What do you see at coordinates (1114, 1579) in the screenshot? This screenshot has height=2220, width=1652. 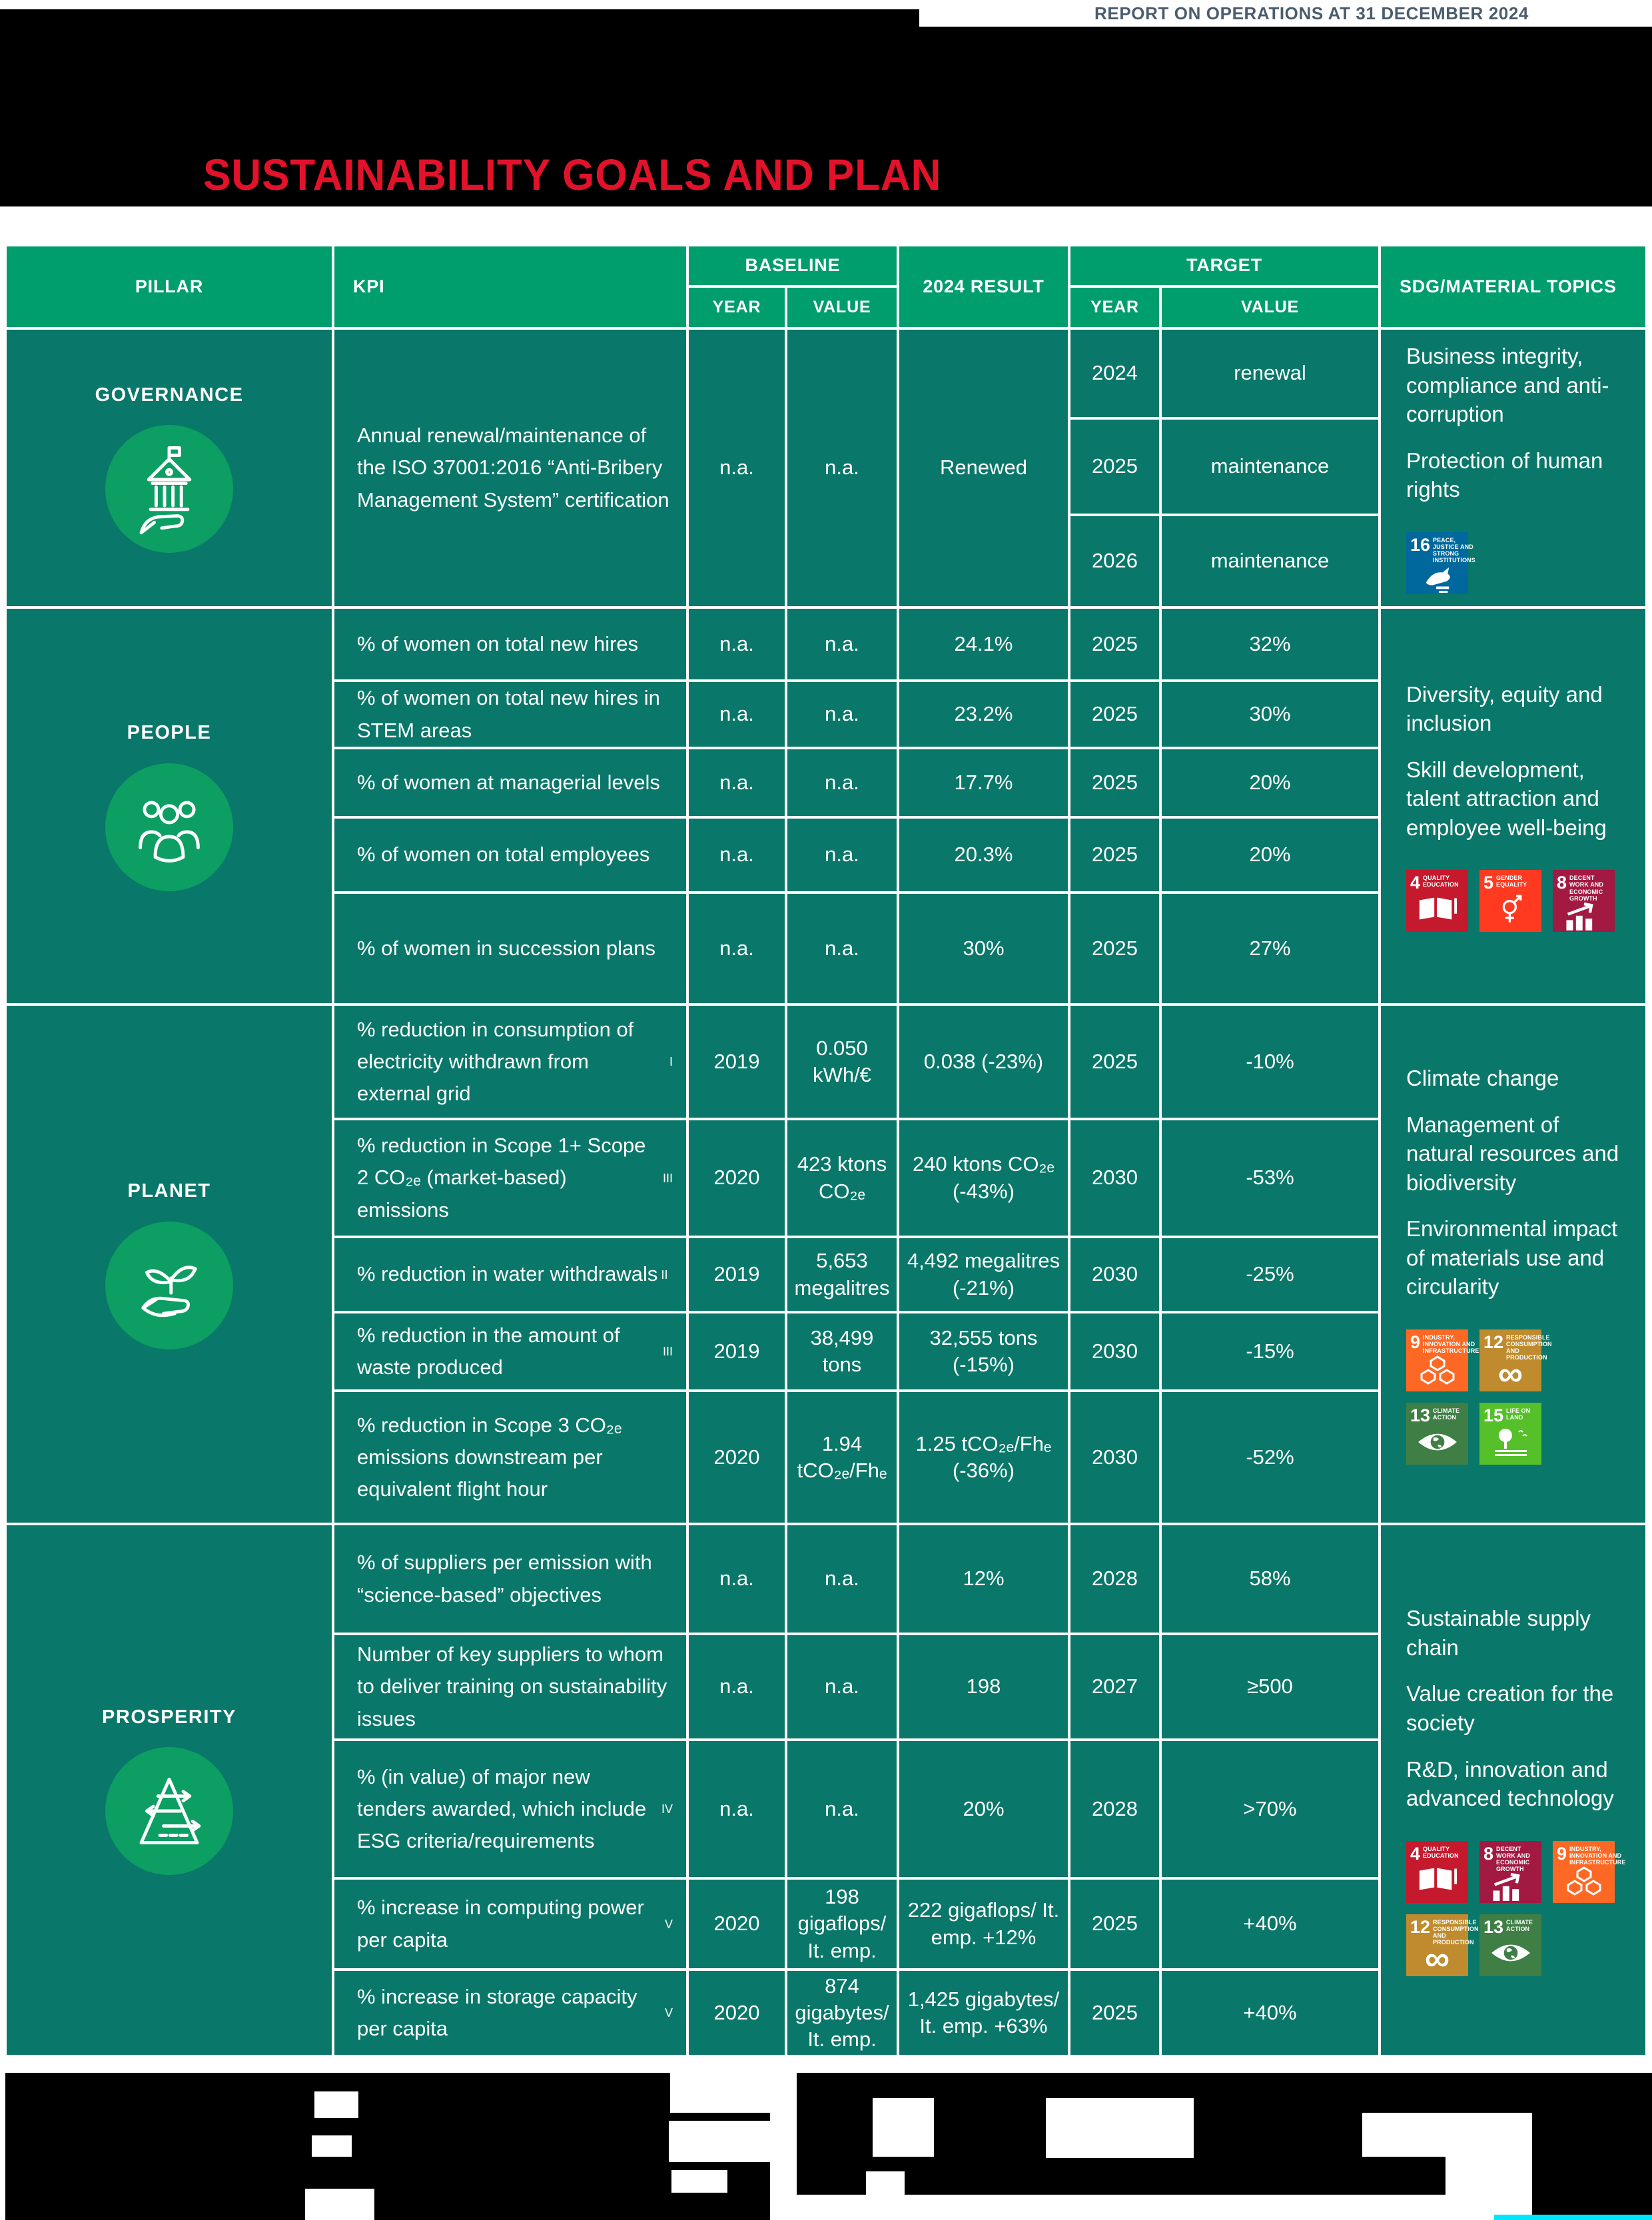 I see `target-year-cell: 2028` at bounding box center [1114, 1579].